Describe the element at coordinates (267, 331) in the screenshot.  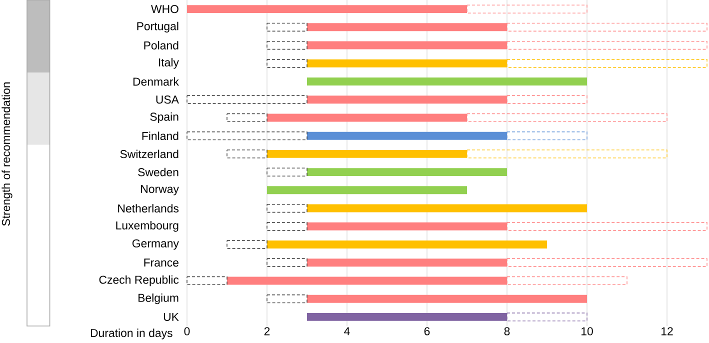
I see `x-tick-label: 2` at that location.